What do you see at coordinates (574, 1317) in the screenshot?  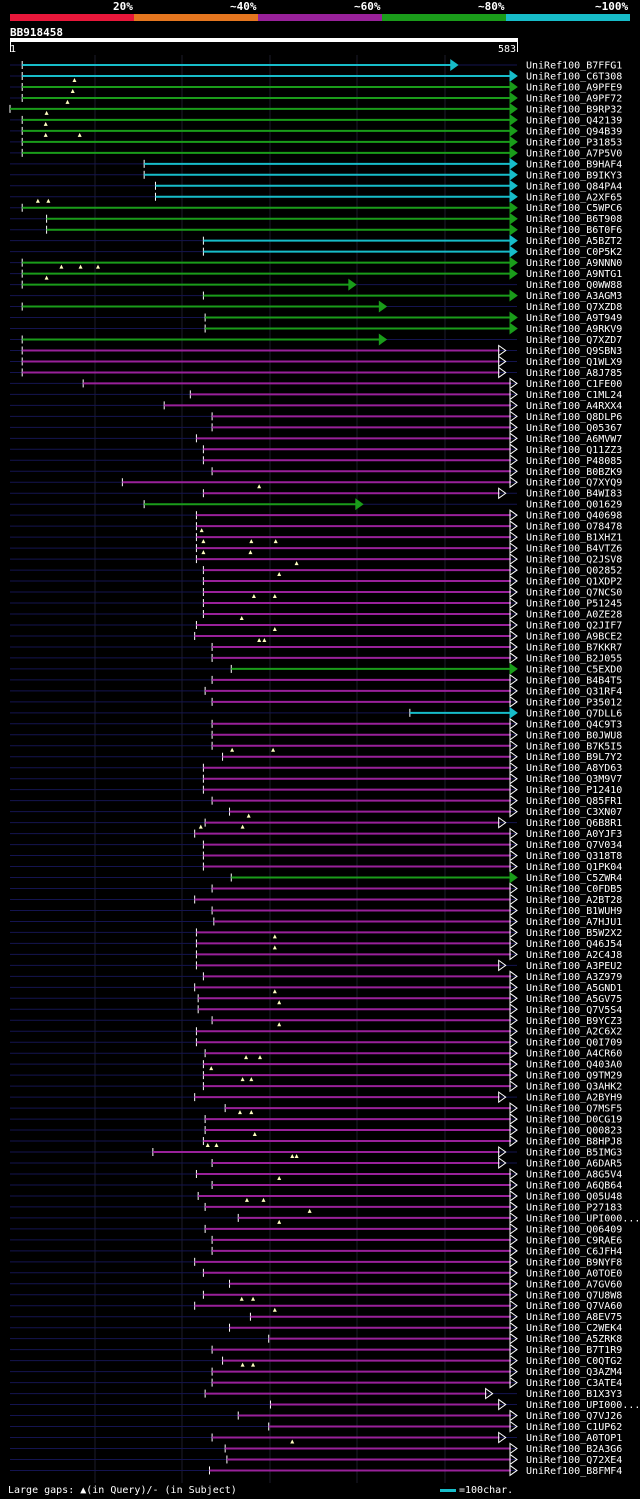 I see `hit-label: UniRef100_A8EV75` at bounding box center [574, 1317].